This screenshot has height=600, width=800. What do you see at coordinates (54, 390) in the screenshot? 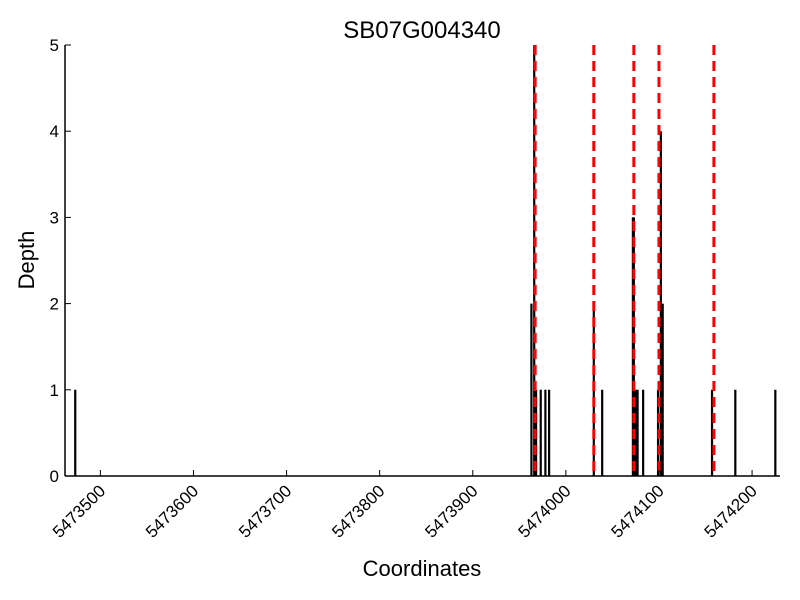
I see `y-tick-label: 1` at bounding box center [54, 390].